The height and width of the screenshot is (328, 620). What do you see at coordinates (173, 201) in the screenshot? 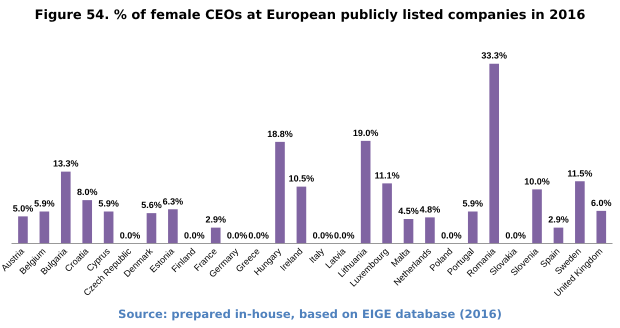
I see `data-label: 6.3%` at bounding box center [173, 201].